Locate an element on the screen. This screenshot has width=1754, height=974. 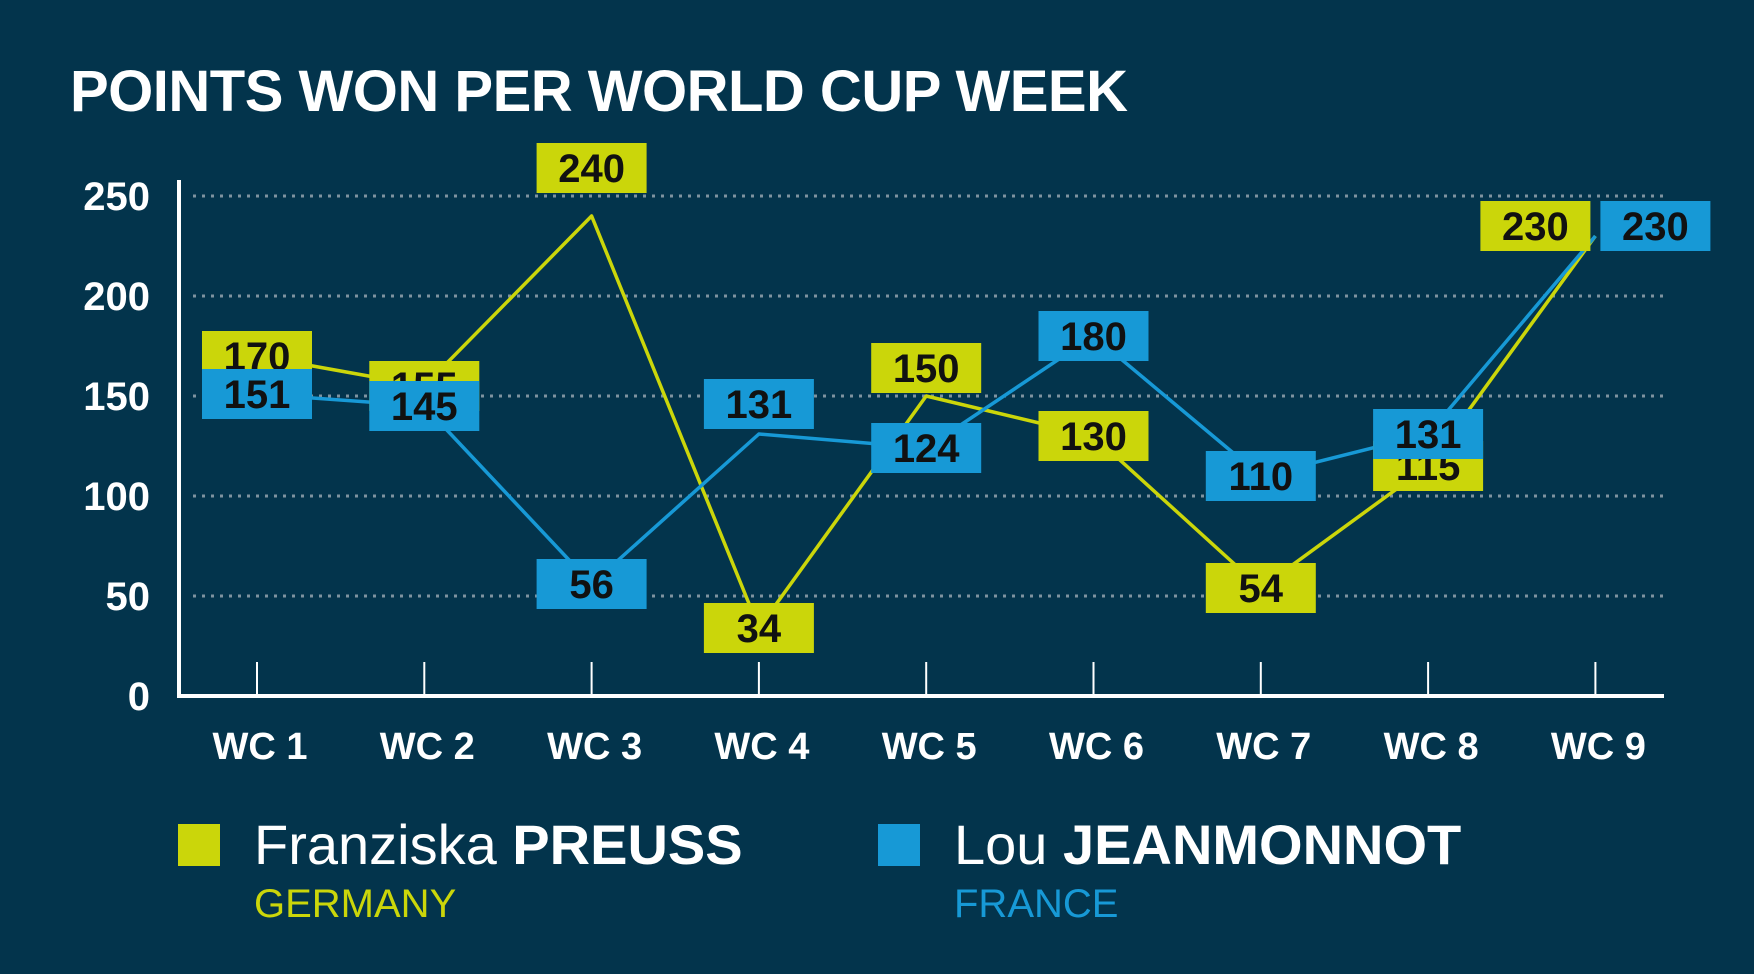
legend-name-jeanmonnot: Lou JEANMONNOT is located at coordinates (1207, 844).